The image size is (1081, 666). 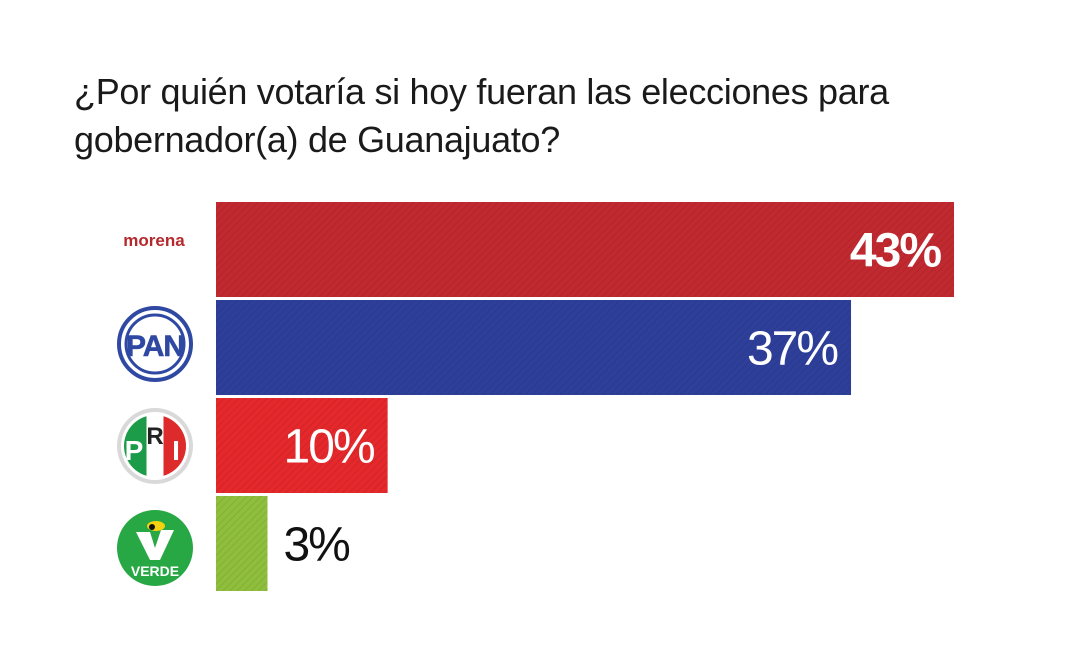 I want to click on morena-logo-text: morena, so click(x=154, y=240).